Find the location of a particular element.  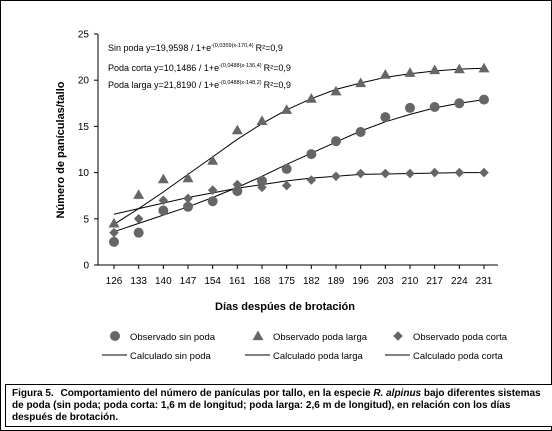

caption-species: R. alpinus is located at coordinates (397, 393).